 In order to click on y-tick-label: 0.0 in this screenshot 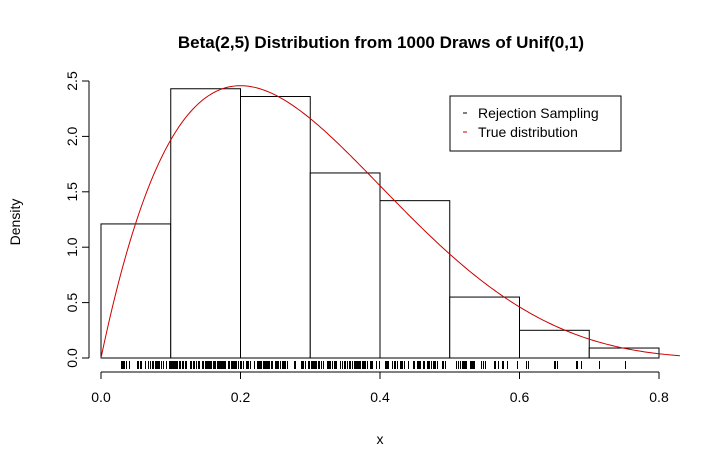, I will do `click(72, 358)`.